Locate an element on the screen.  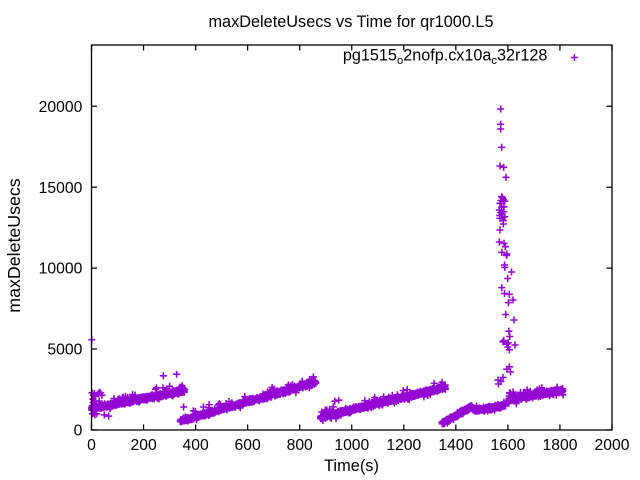
svg-text: 1800 is located at coordinates (560, 445).